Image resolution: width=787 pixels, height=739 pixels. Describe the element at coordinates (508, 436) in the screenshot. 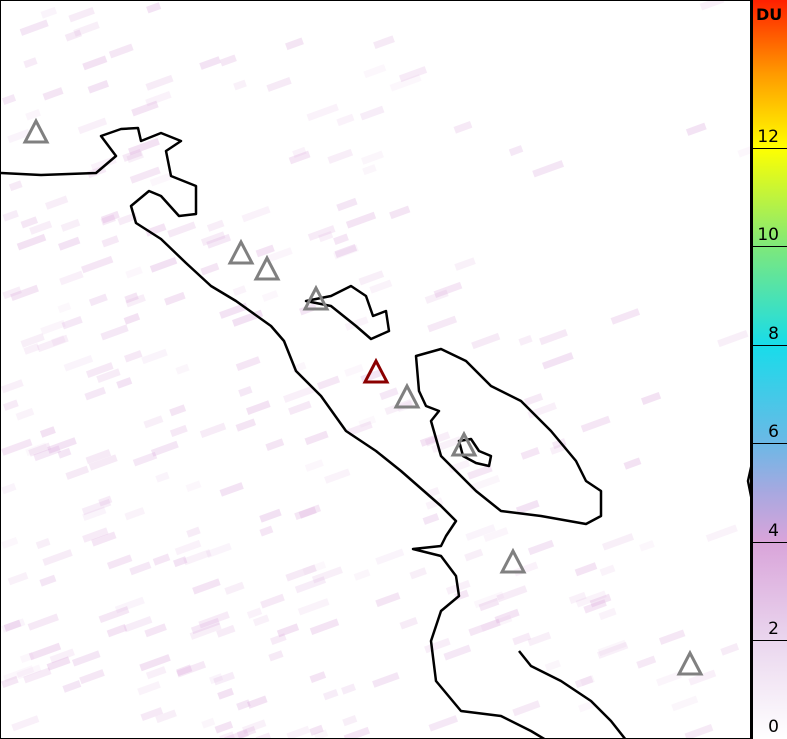

I see `island-large` at that location.